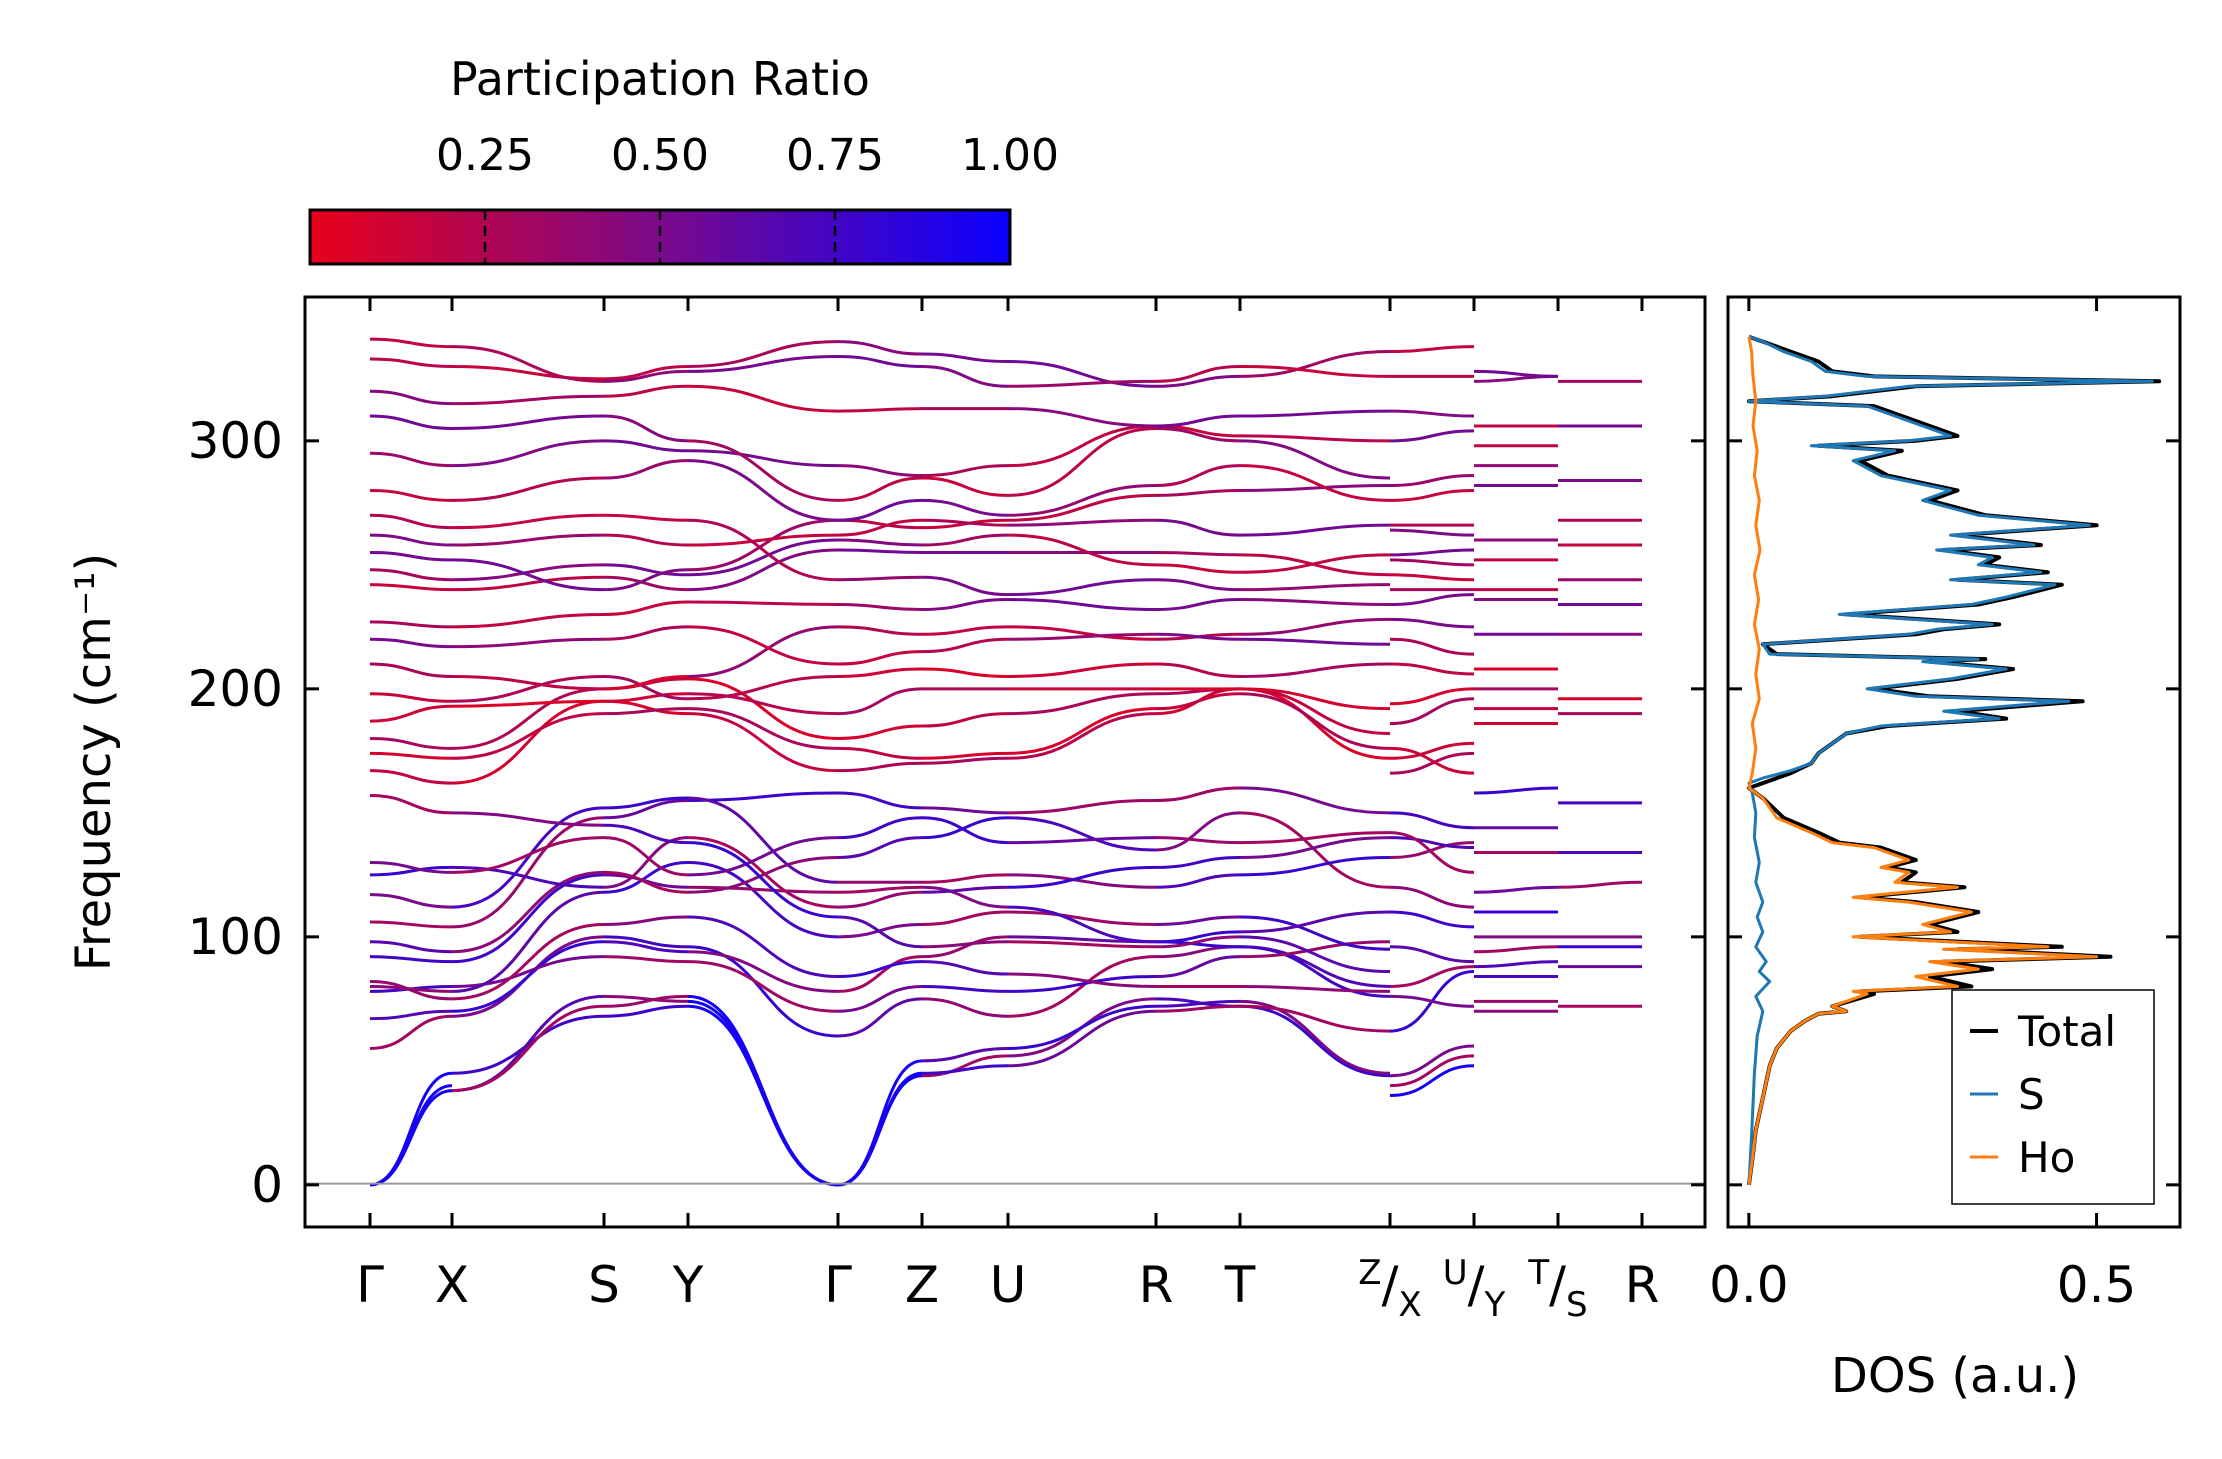  What do you see at coordinates (235, 689) in the screenshot?
I see `y-tick-label: 200` at bounding box center [235, 689].